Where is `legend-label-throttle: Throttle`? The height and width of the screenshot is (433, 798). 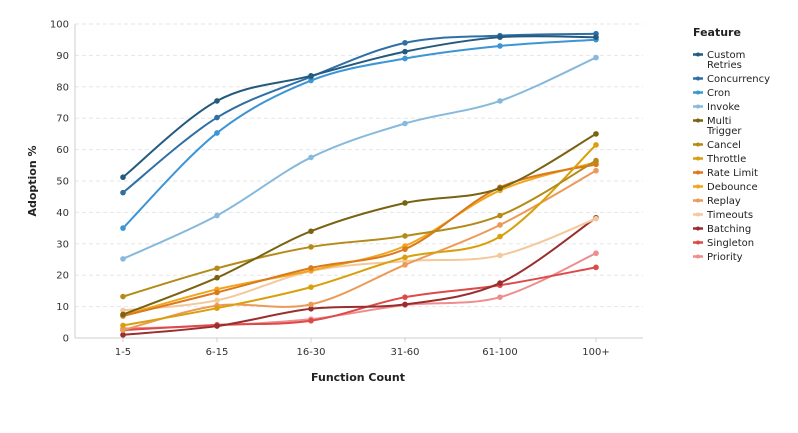 legend-label-throttle: Throttle is located at coordinates (726, 159).